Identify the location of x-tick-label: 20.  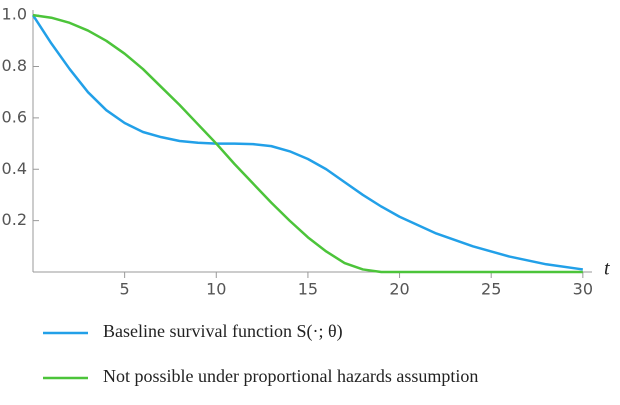
(399, 289).